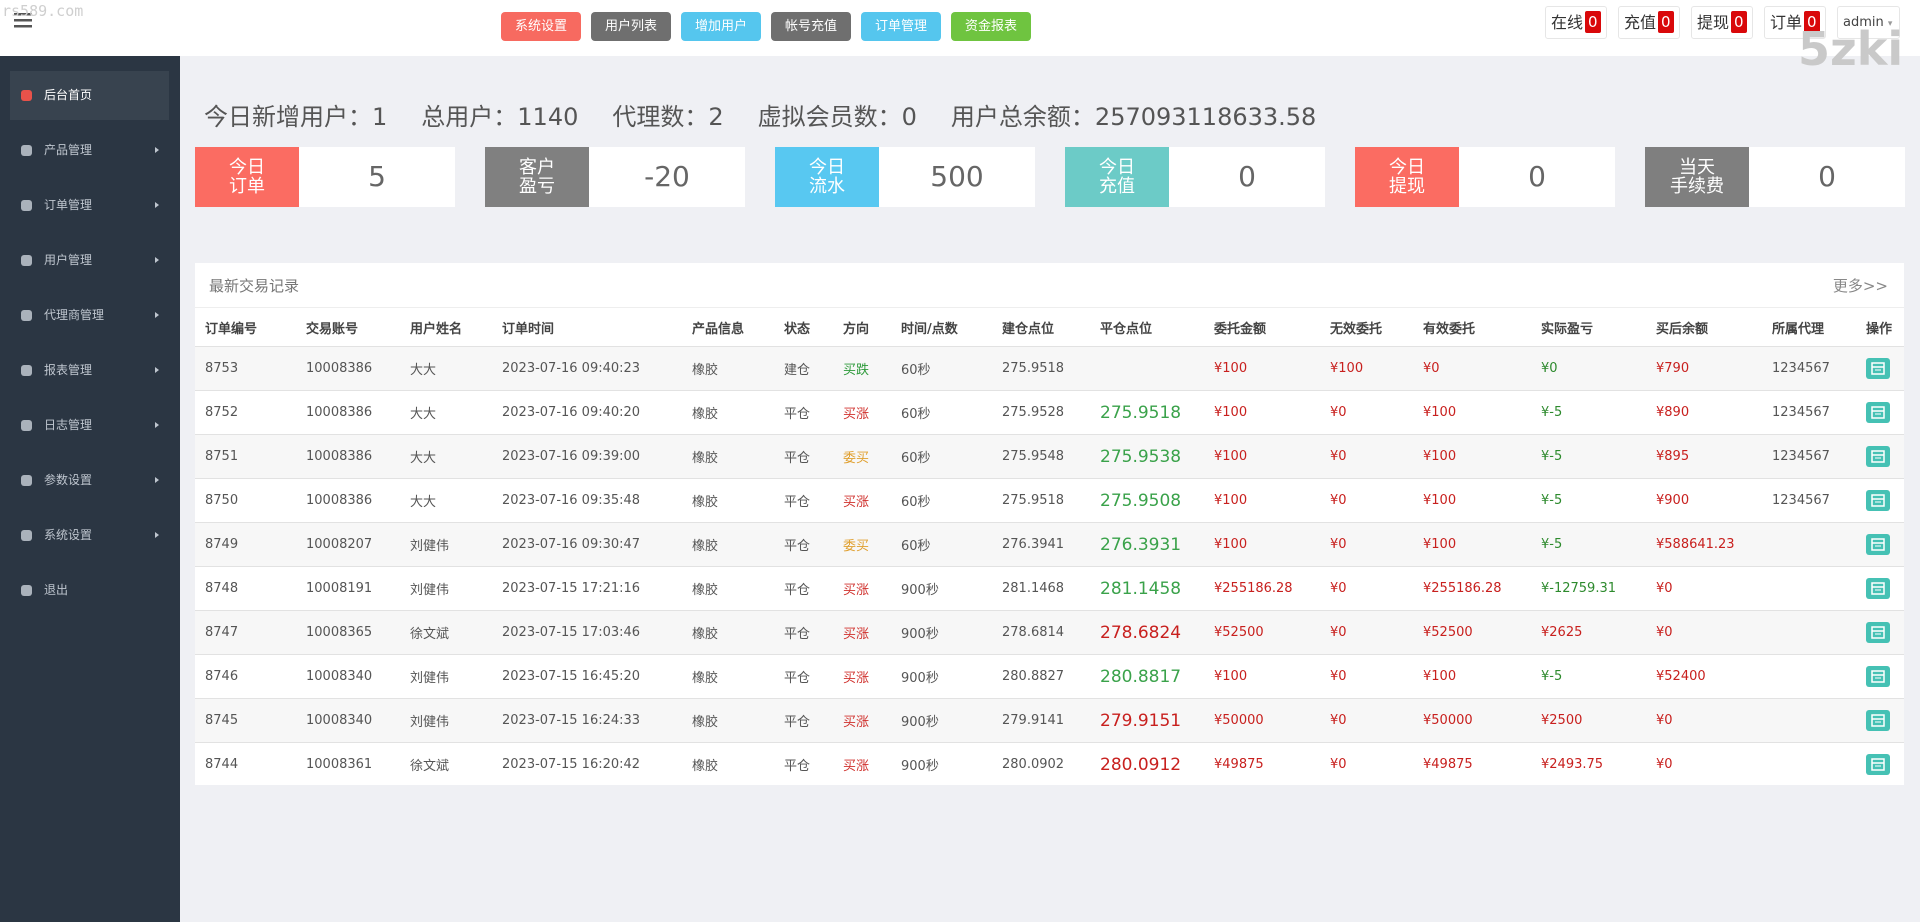 Image resolution: width=1920 pixels, height=922 pixels. I want to click on table-cell: 平仓, so click(803, 764).